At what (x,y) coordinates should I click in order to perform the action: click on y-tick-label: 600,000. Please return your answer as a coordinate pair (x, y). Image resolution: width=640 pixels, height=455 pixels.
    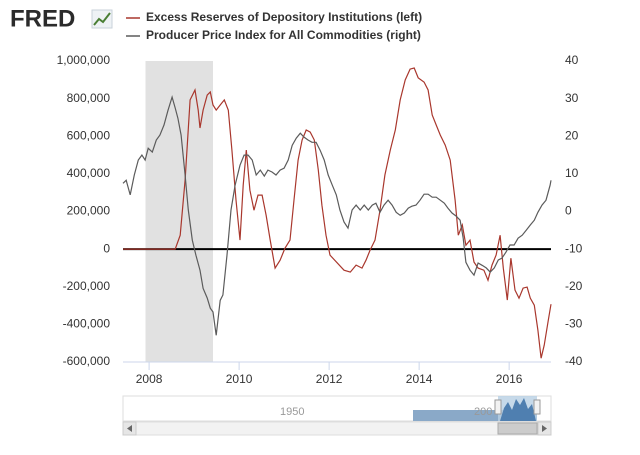
    Looking at the image, I should click on (89, 135).